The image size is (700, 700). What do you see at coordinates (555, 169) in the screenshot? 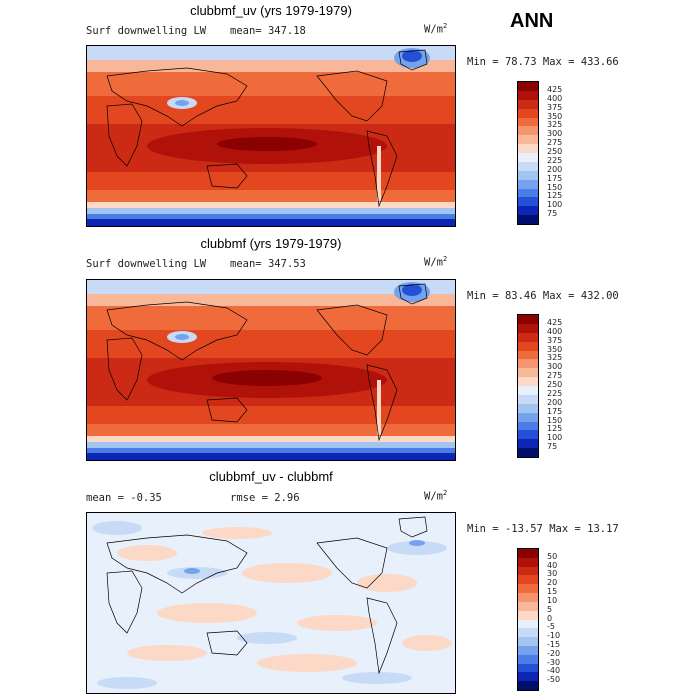
I see `colorbar-tick-label: 200` at bounding box center [555, 169].